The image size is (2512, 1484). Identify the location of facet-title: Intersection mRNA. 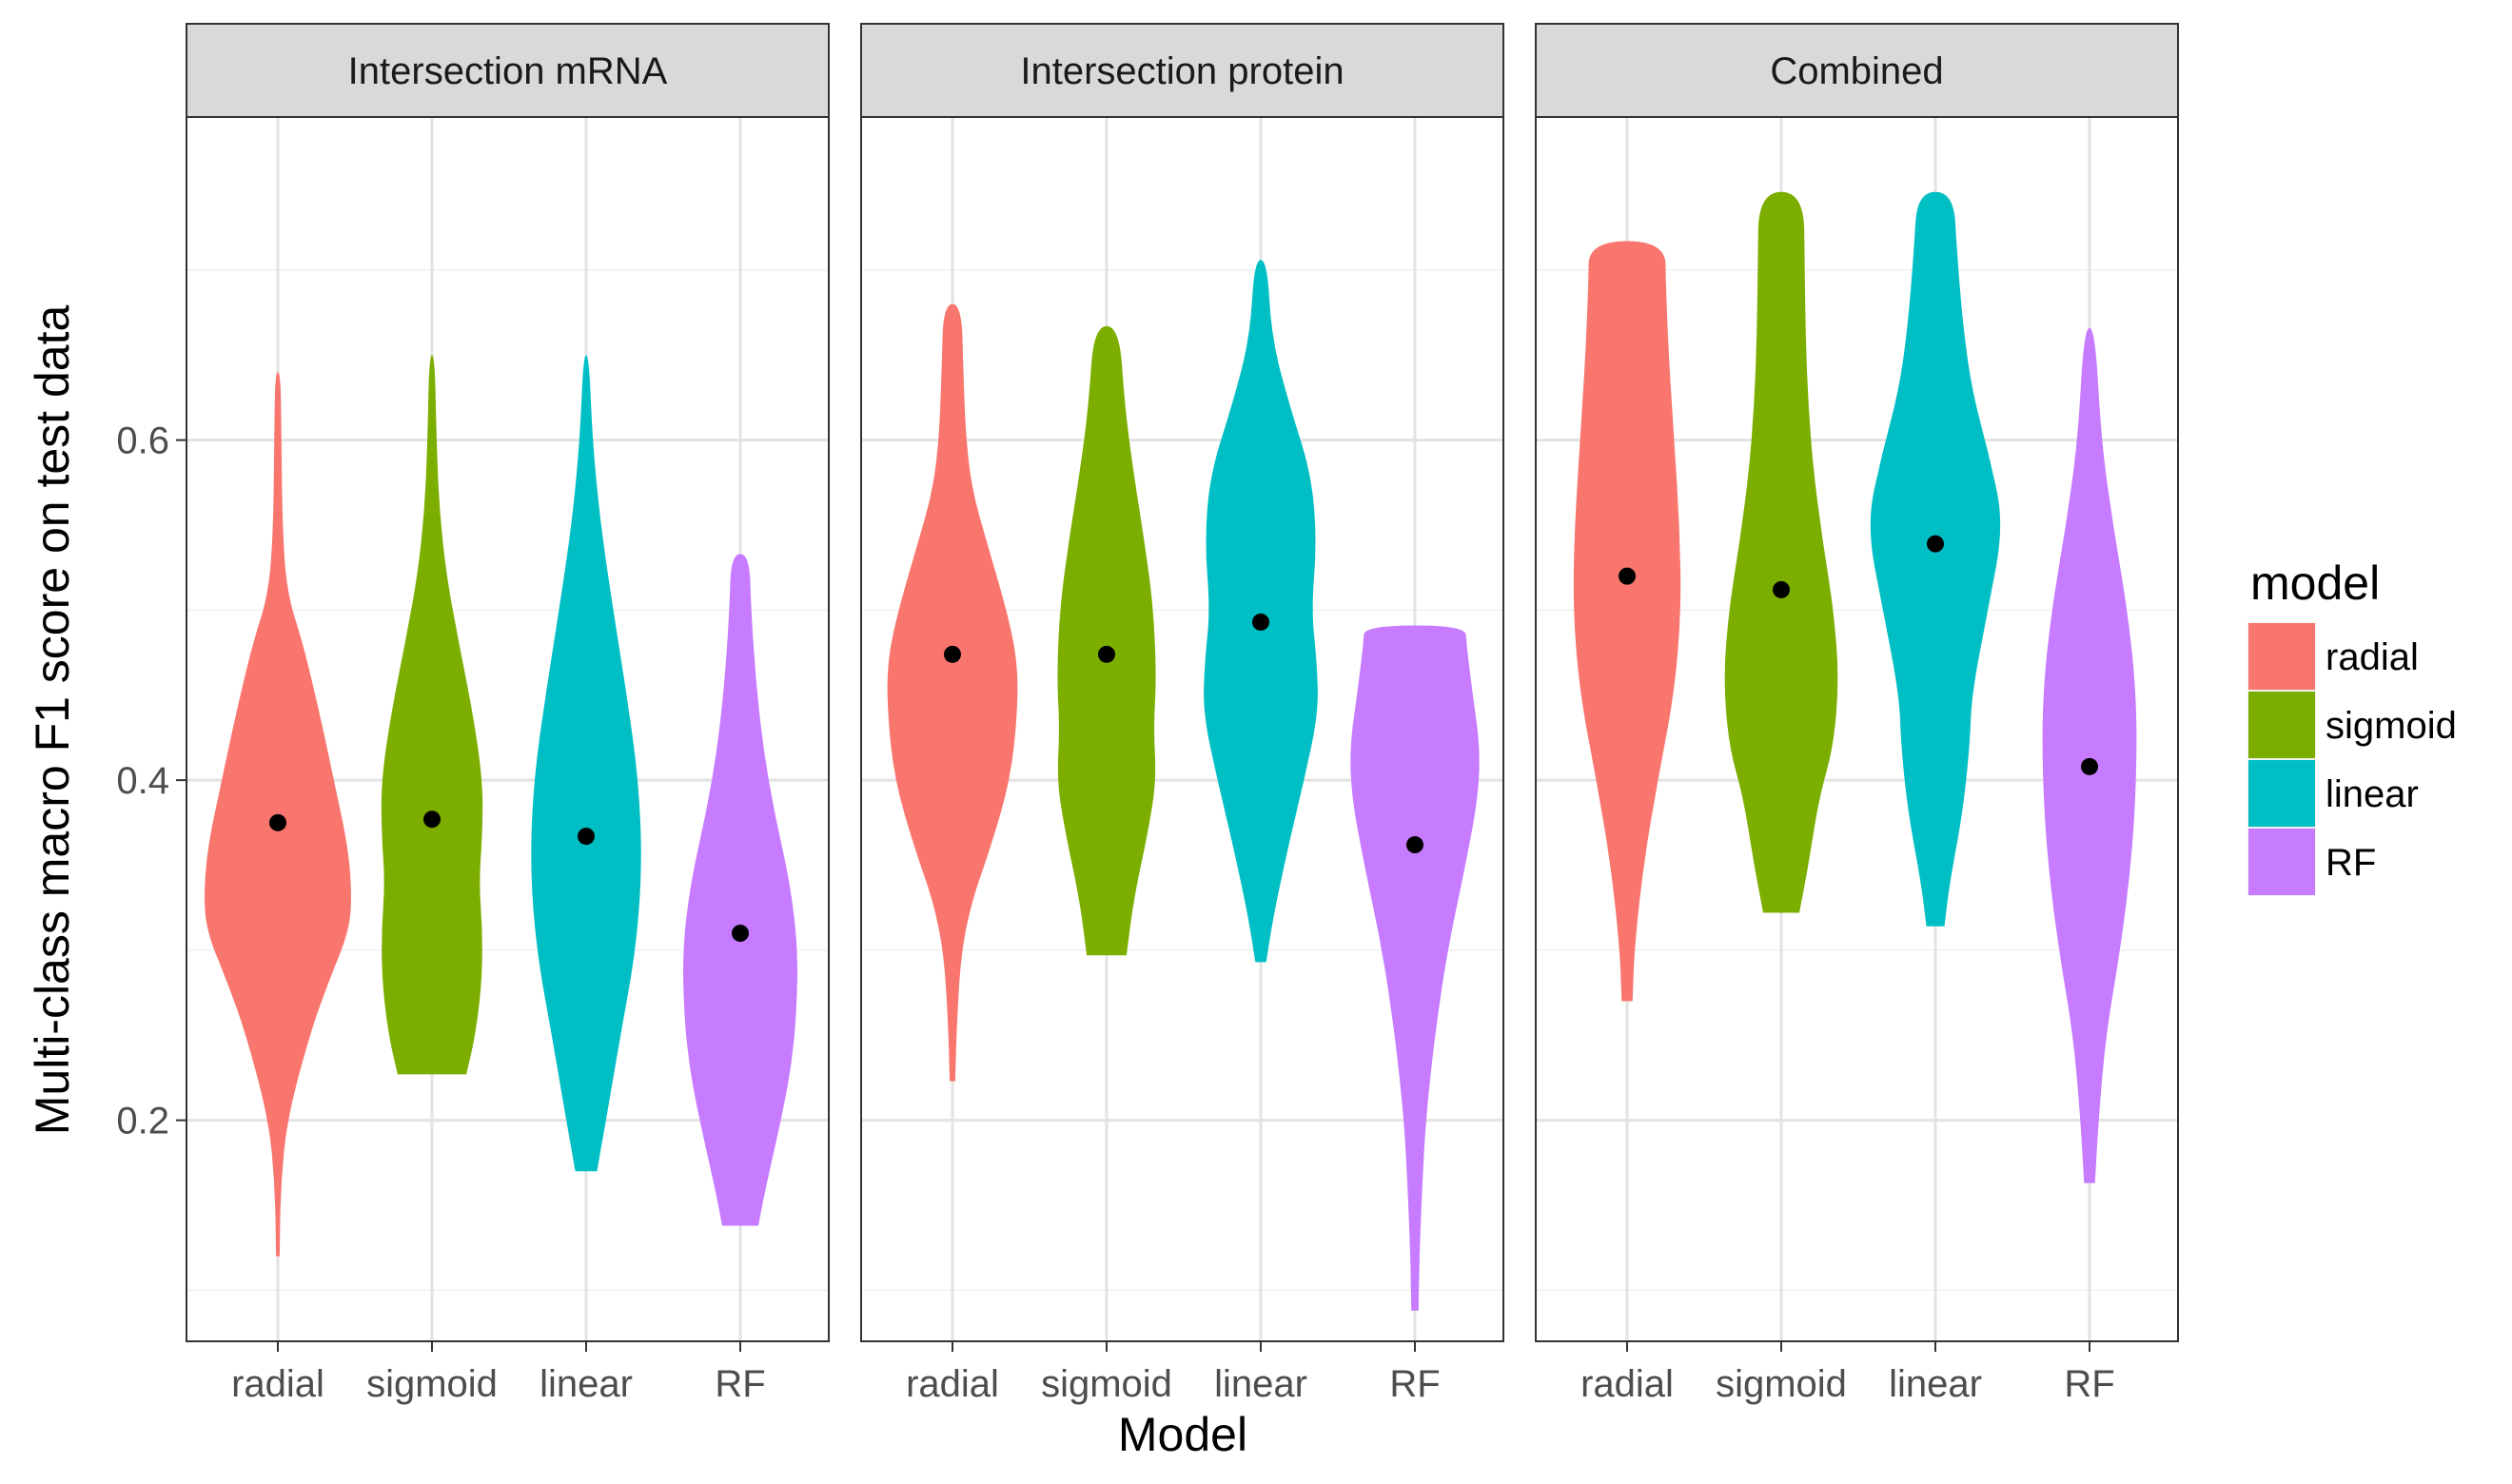
(508, 71).